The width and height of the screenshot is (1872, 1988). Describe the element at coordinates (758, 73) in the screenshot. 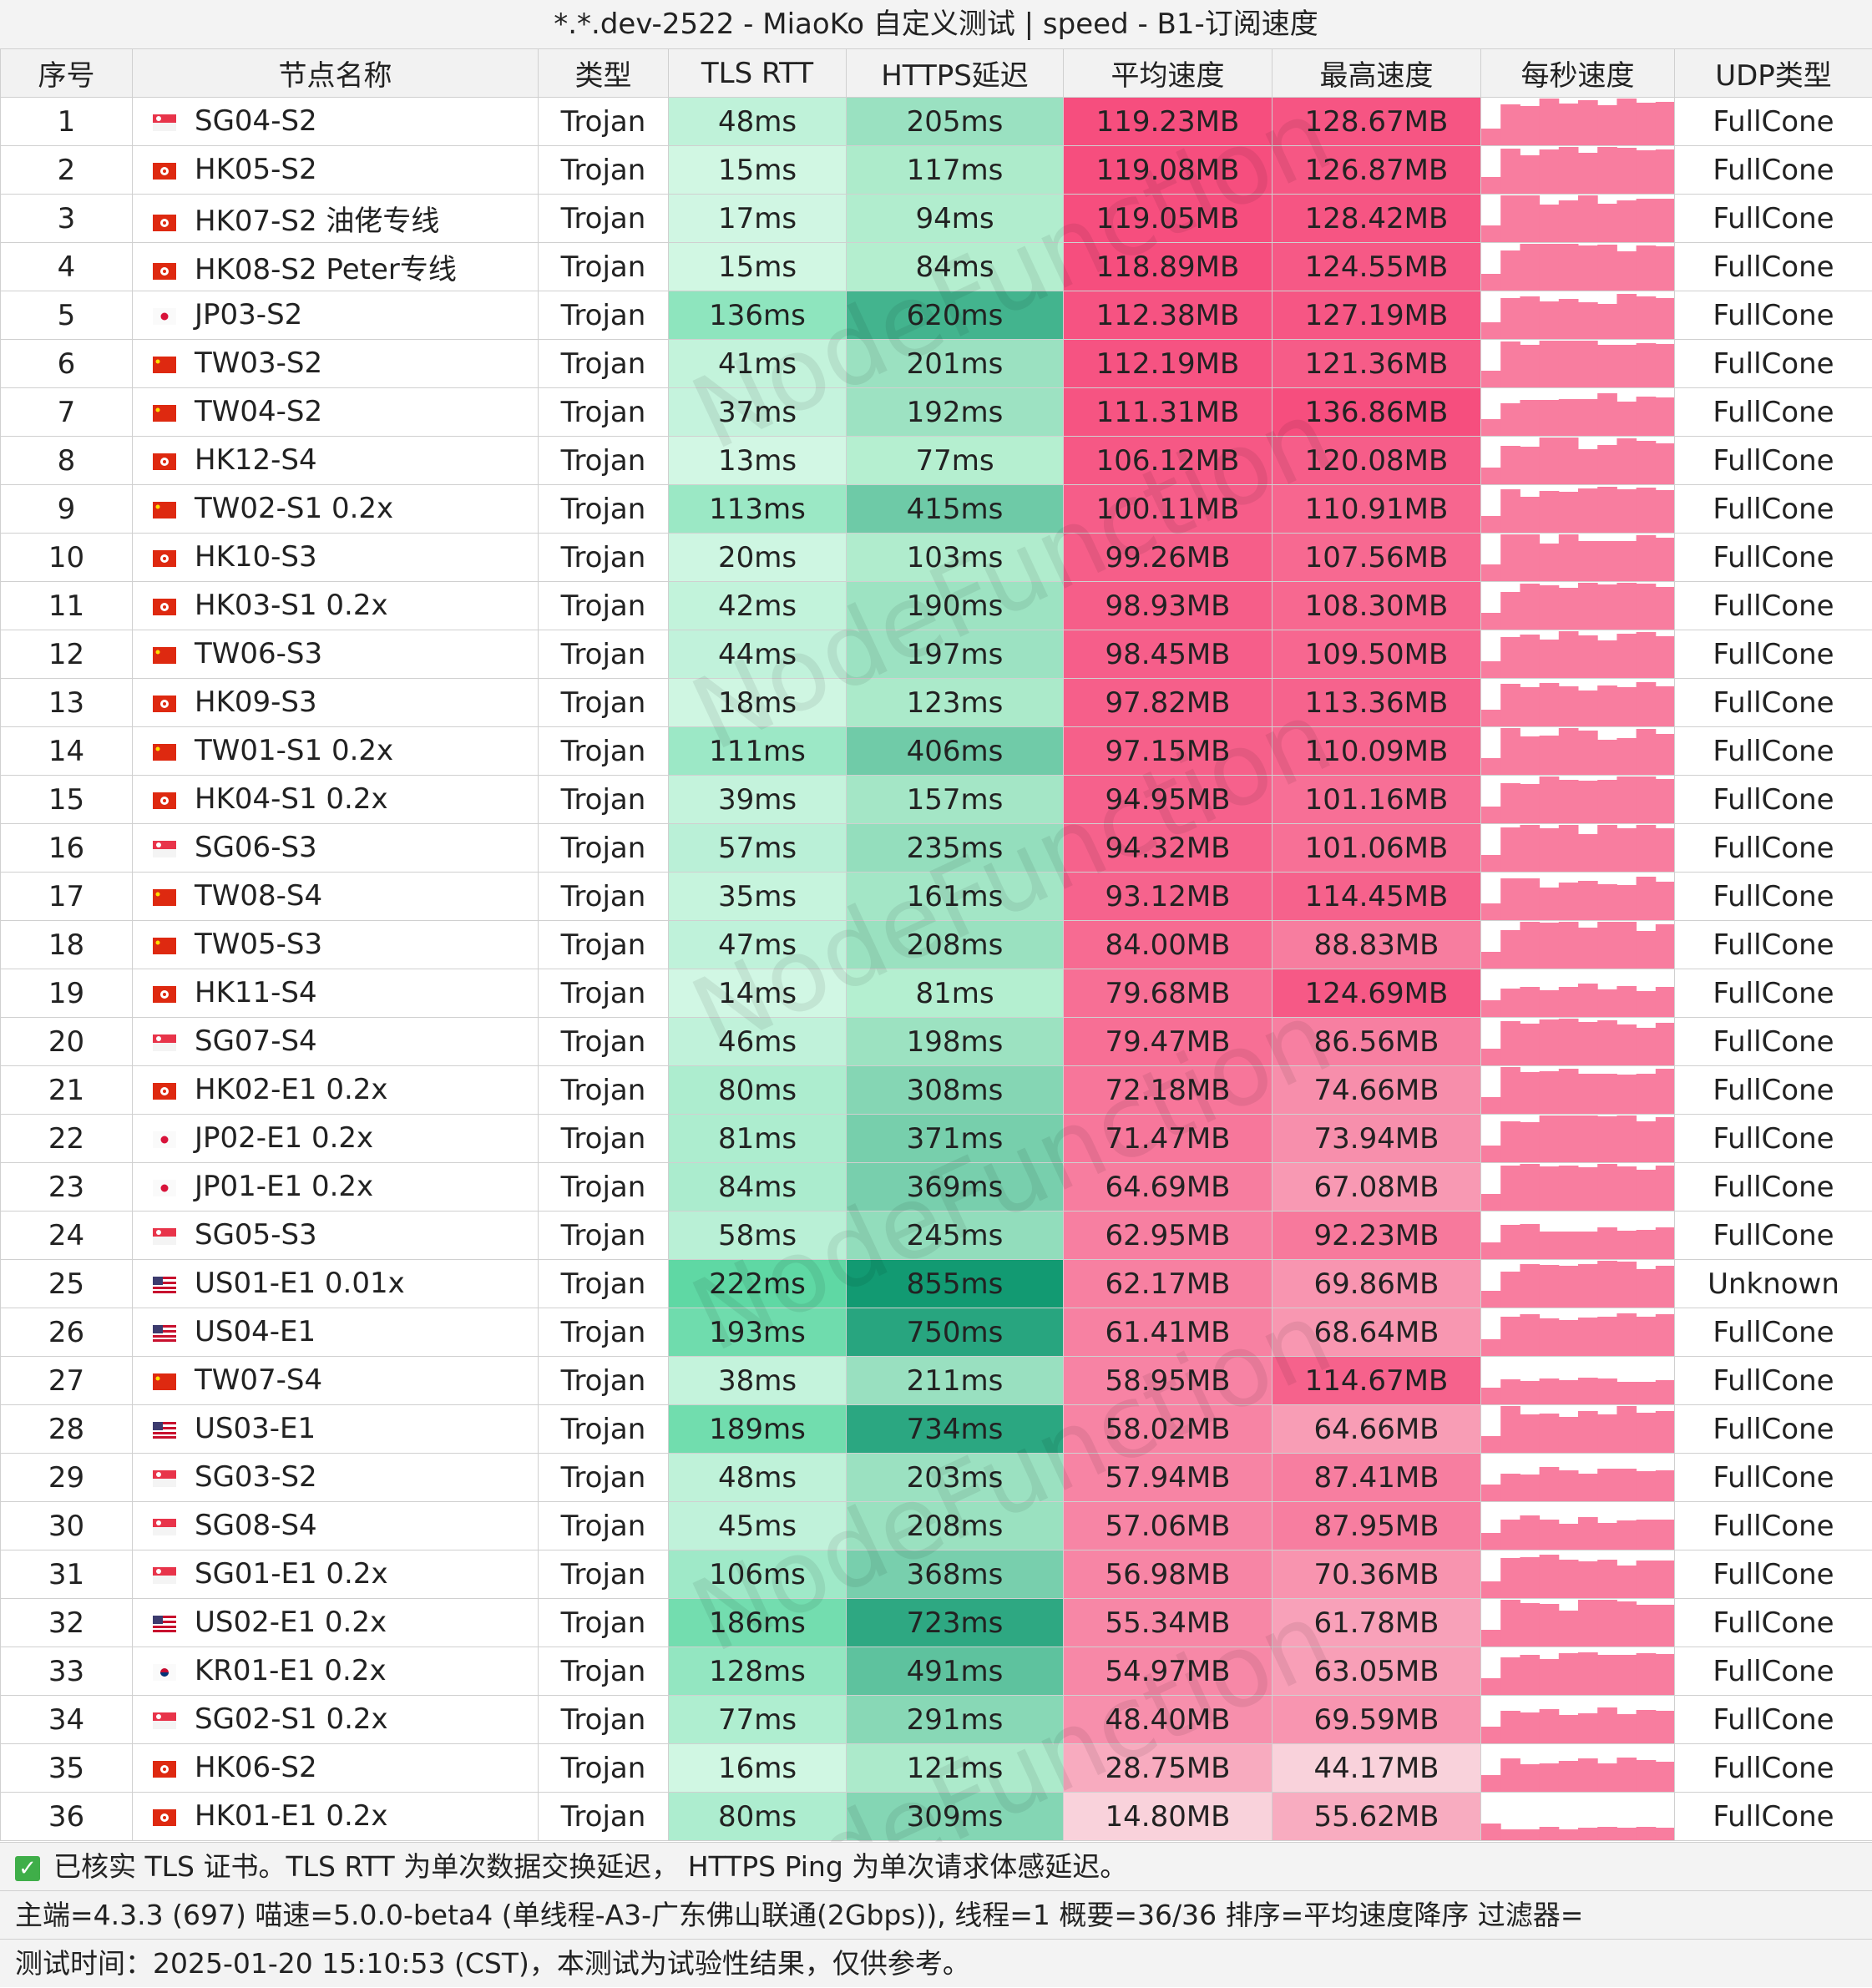

I see `column-header: TLS RTT` at that location.